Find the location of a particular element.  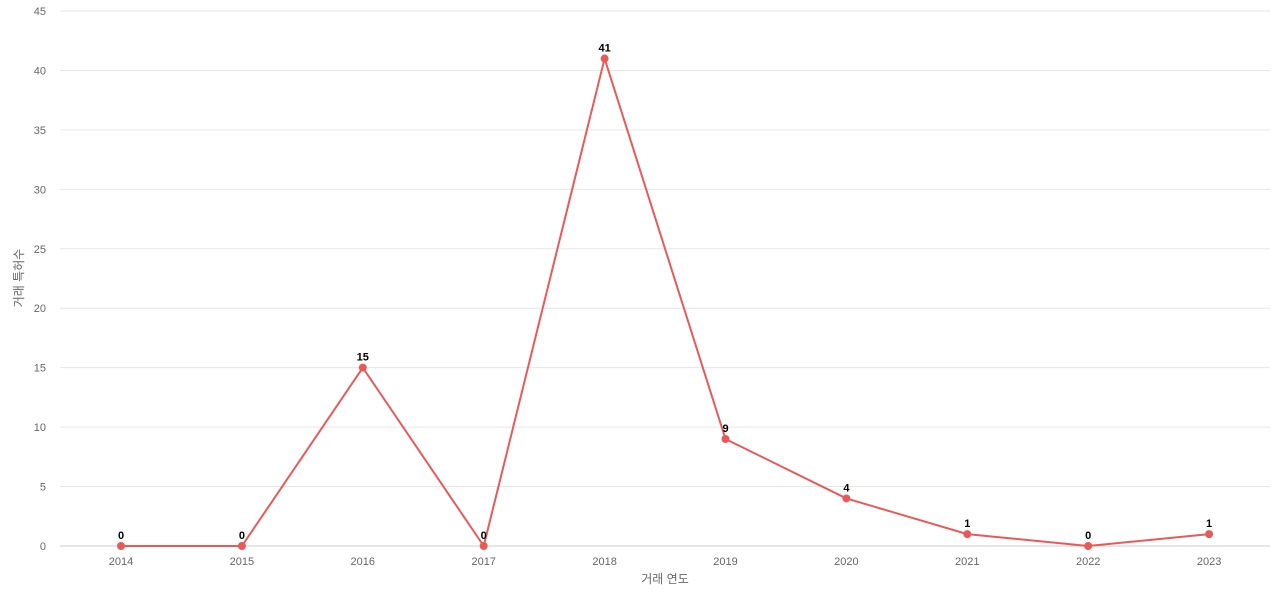

x-axis-title: 거래 연도 is located at coordinates (665, 579).